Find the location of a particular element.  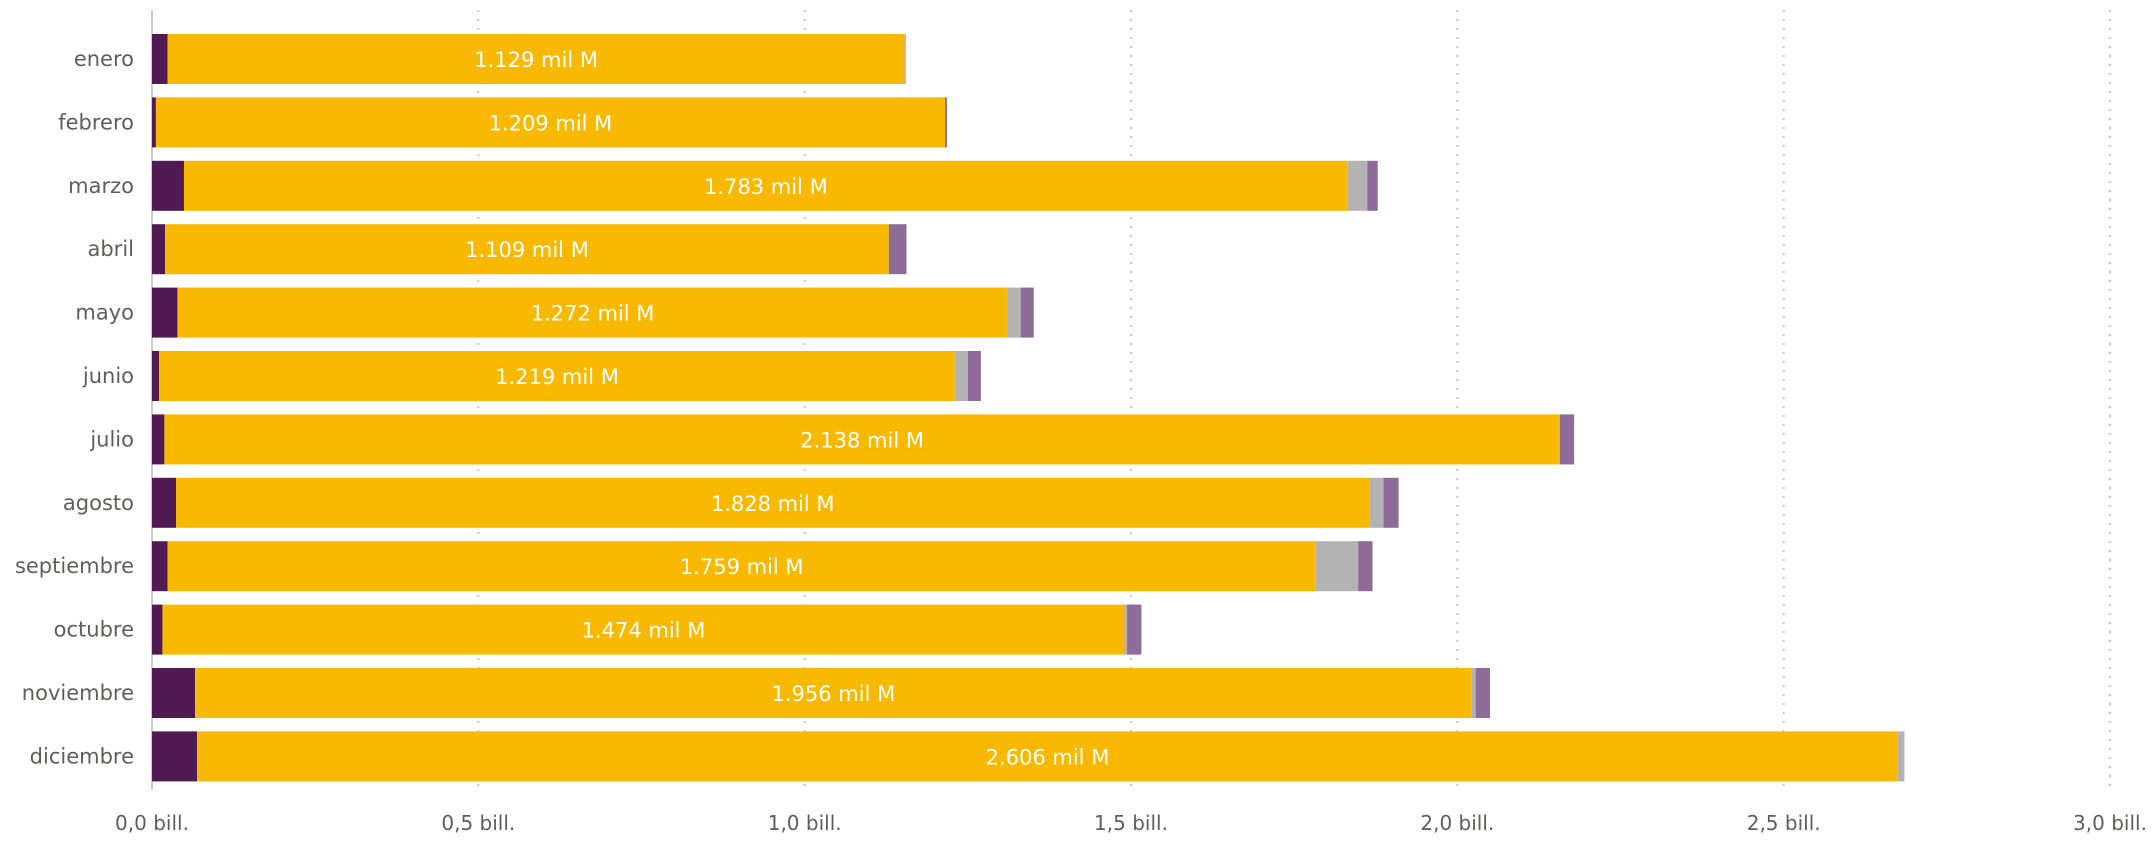

data-label: 1.209 mil M is located at coordinates (551, 123).